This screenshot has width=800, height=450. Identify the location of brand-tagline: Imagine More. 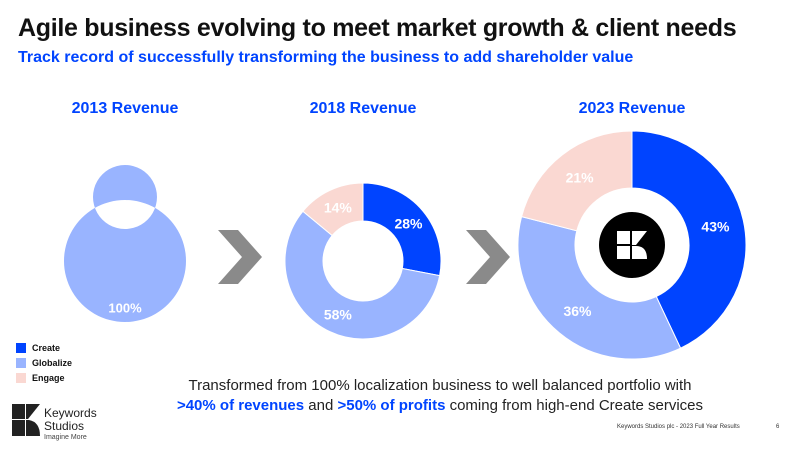
(65, 437).